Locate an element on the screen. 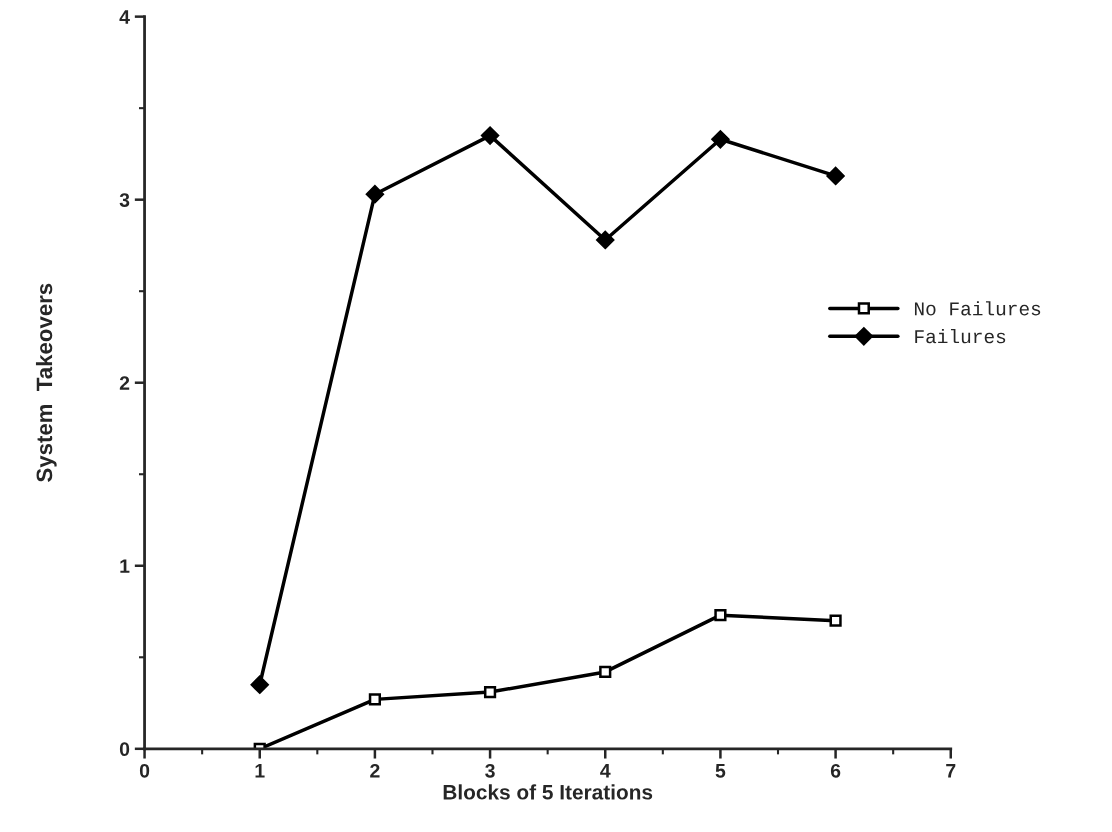 Image resolution: width=1112 pixels, height=832 pixels. x-tick-label: 1 is located at coordinates (260, 771).